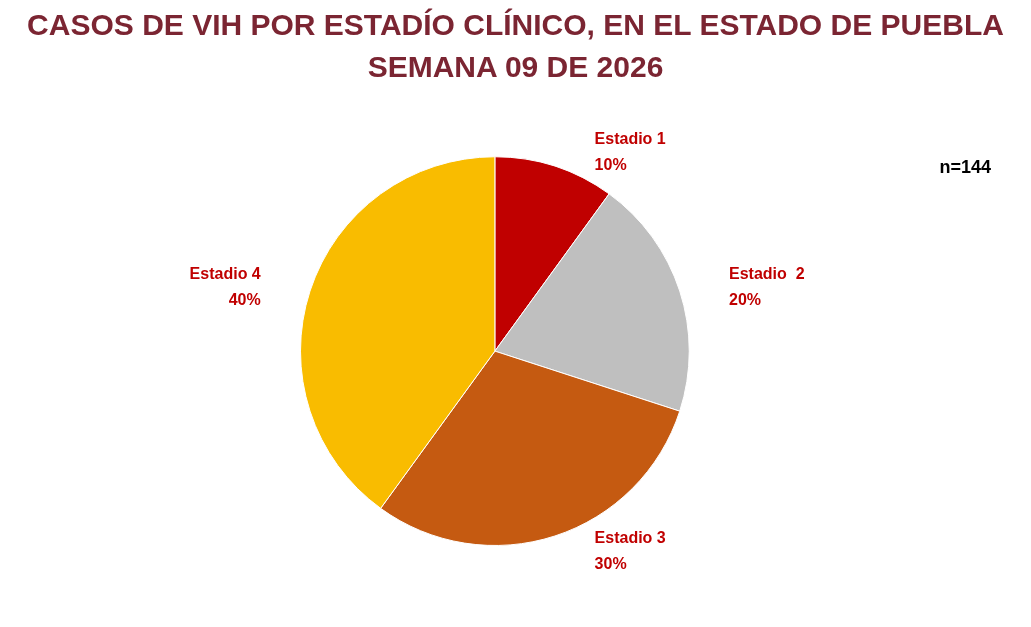 This screenshot has height=627, width=1031. What do you see at coordinates (610, 165) in the screenshot?
I see `data-label: 10%` at bounding box center [610, 165].